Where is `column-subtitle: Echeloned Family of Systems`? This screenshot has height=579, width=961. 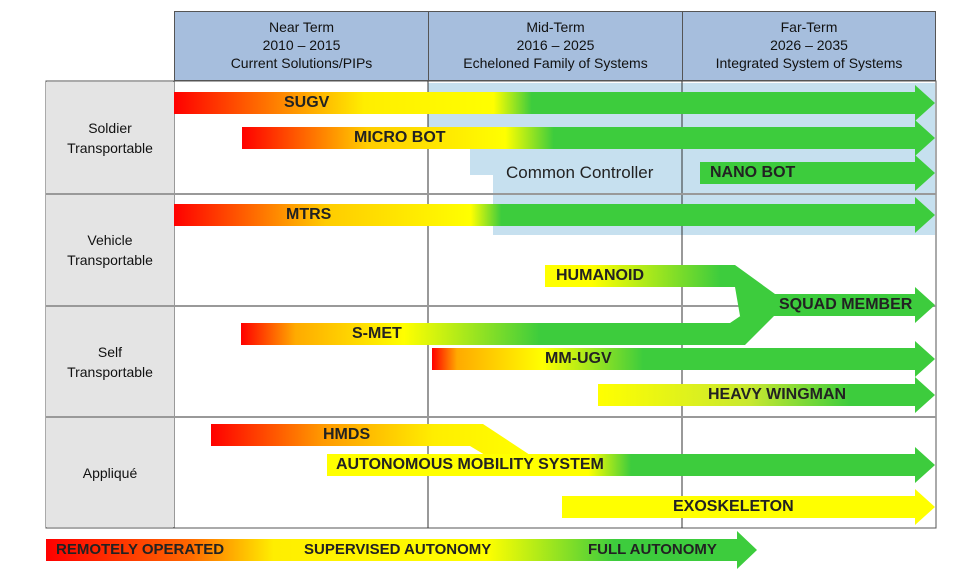
column-subtitle: Echeloned Family of Systems is located at coordinates (555, 63).